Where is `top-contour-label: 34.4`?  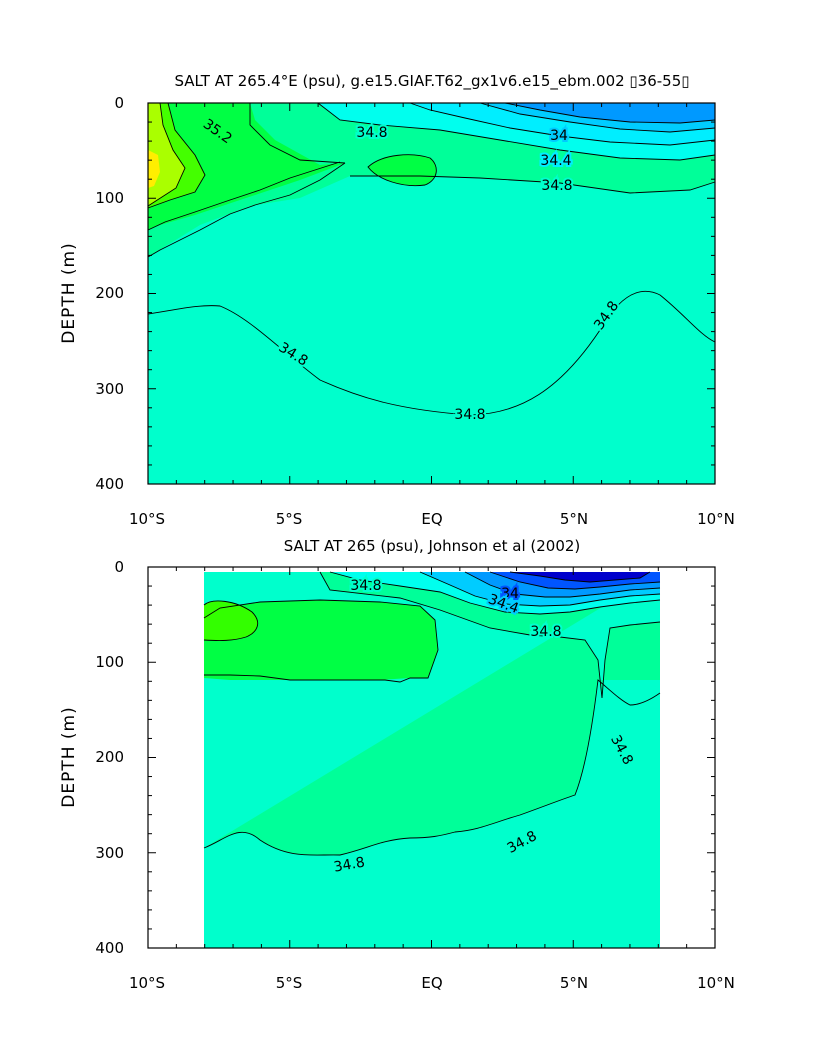
top-contour-label: 34.4 is located at coordinates (555, 161).